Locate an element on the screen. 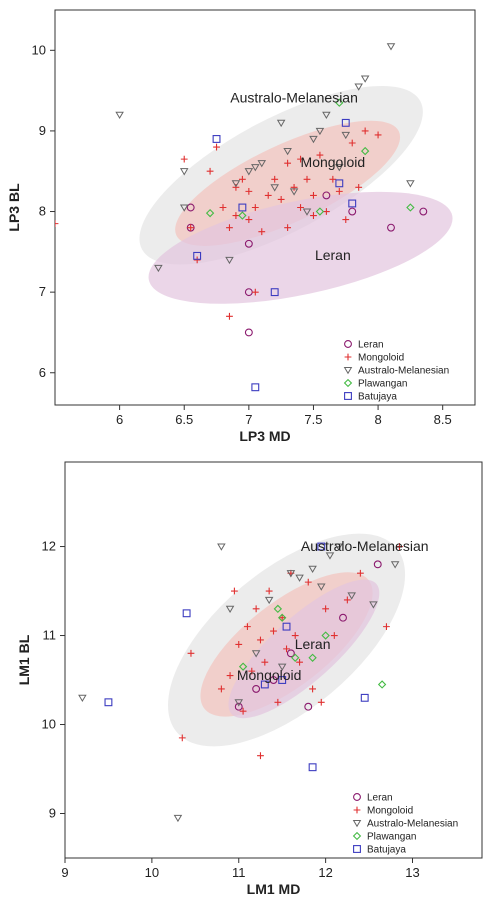  legend-entry: Plawangan is located at coordinates (382, 384).